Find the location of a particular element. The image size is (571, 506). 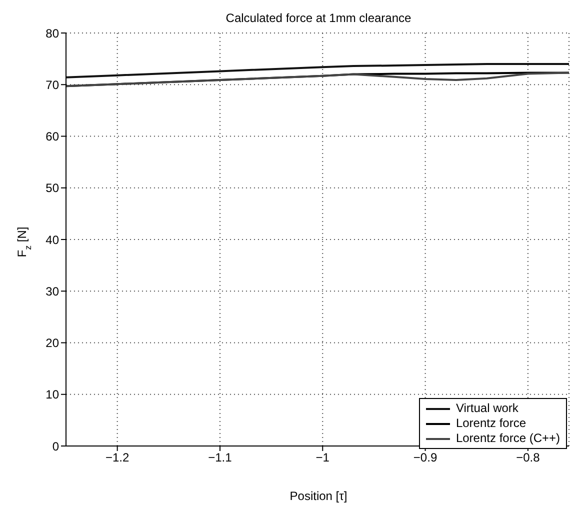

line-series is located at coordinates (317, 70).